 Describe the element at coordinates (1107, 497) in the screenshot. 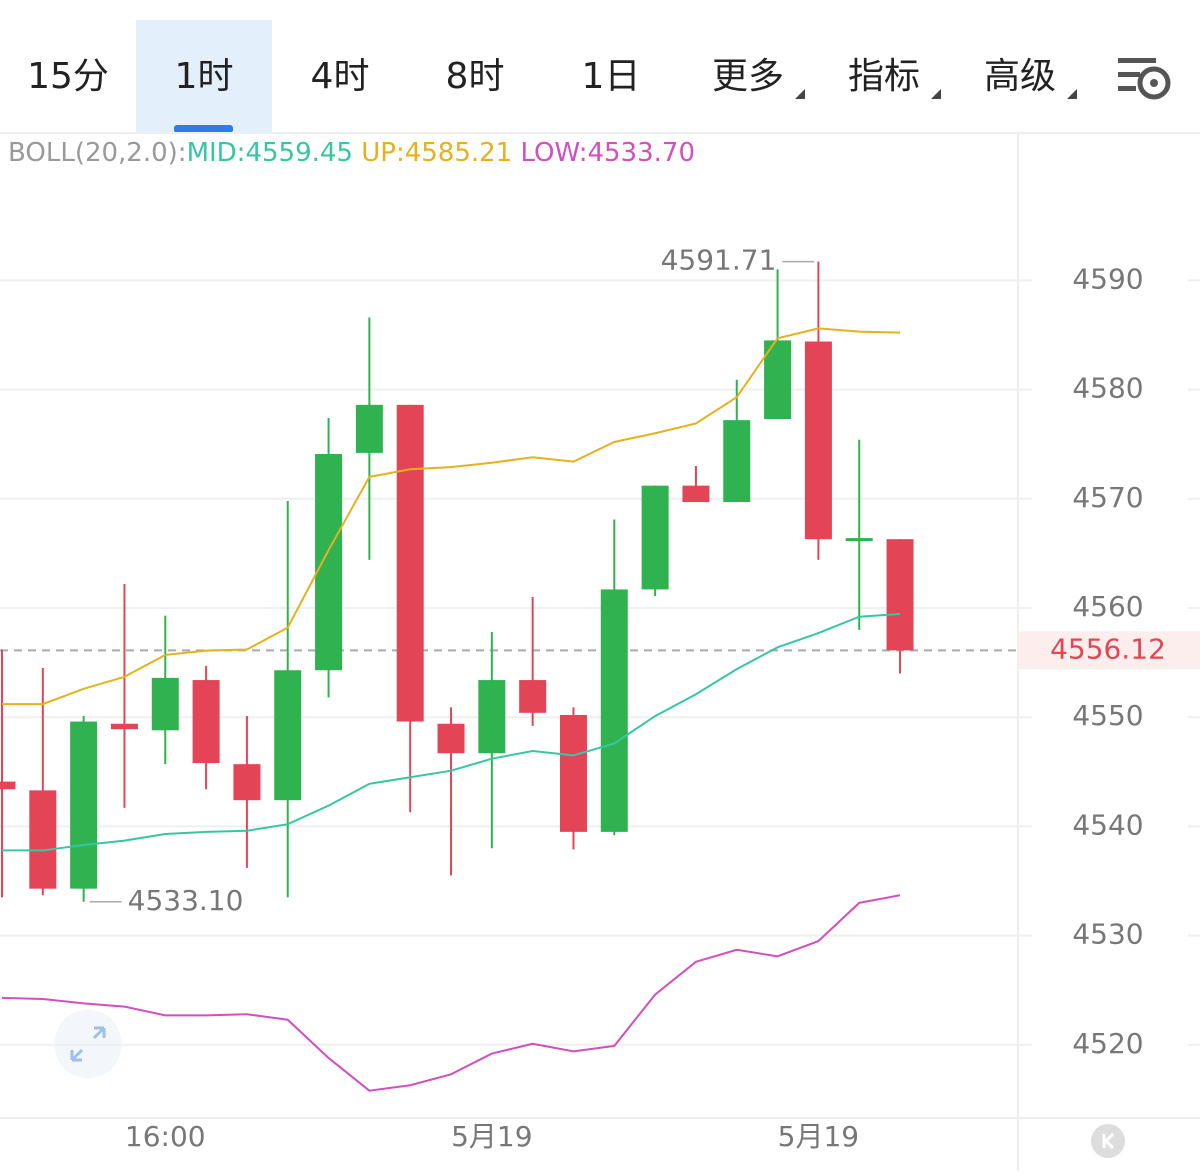

I see `y-tick-label: 4570` at that location.